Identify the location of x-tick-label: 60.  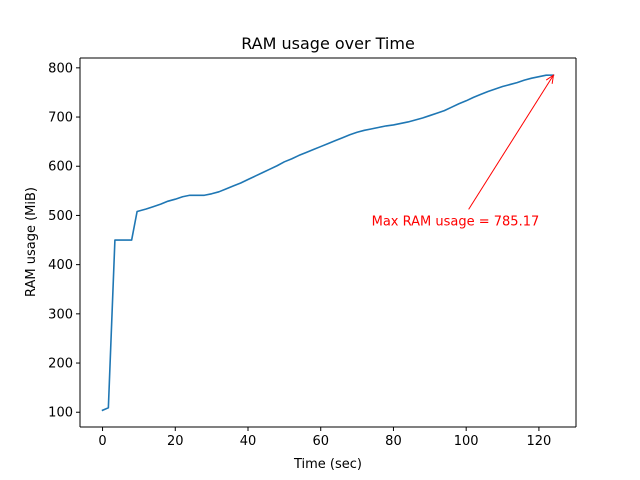
(320, 441).